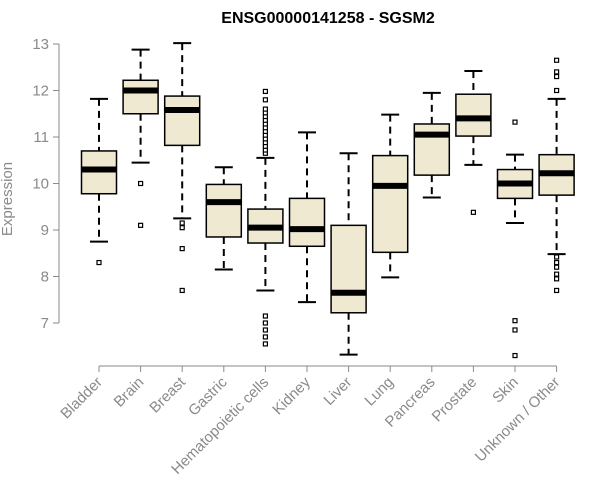 The width and height of the screenshot is (600, 500). Describe the element at coordinates (379, 392) in the screenshot. I see `x-tick-label: Lung` at that location.